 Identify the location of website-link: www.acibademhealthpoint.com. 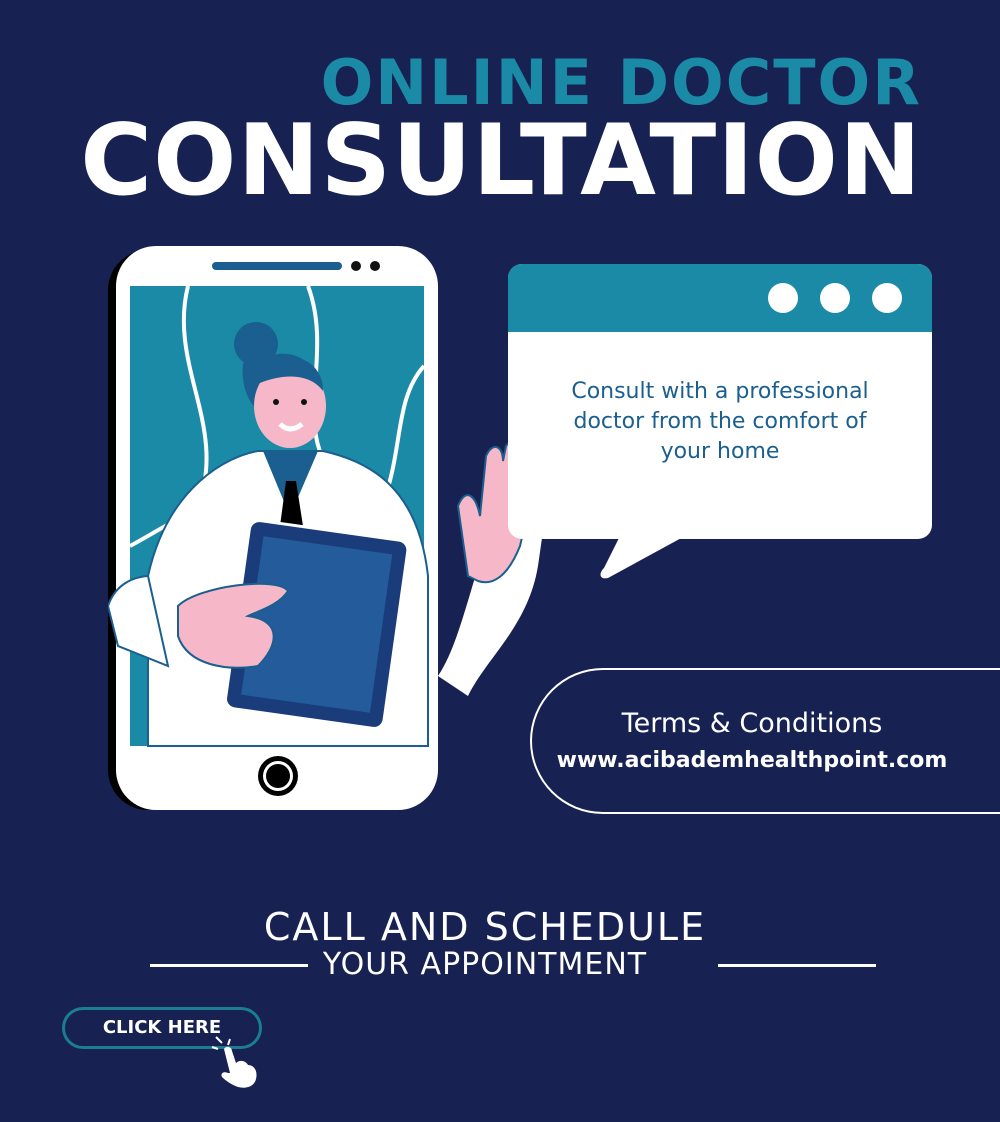
(752, 760).